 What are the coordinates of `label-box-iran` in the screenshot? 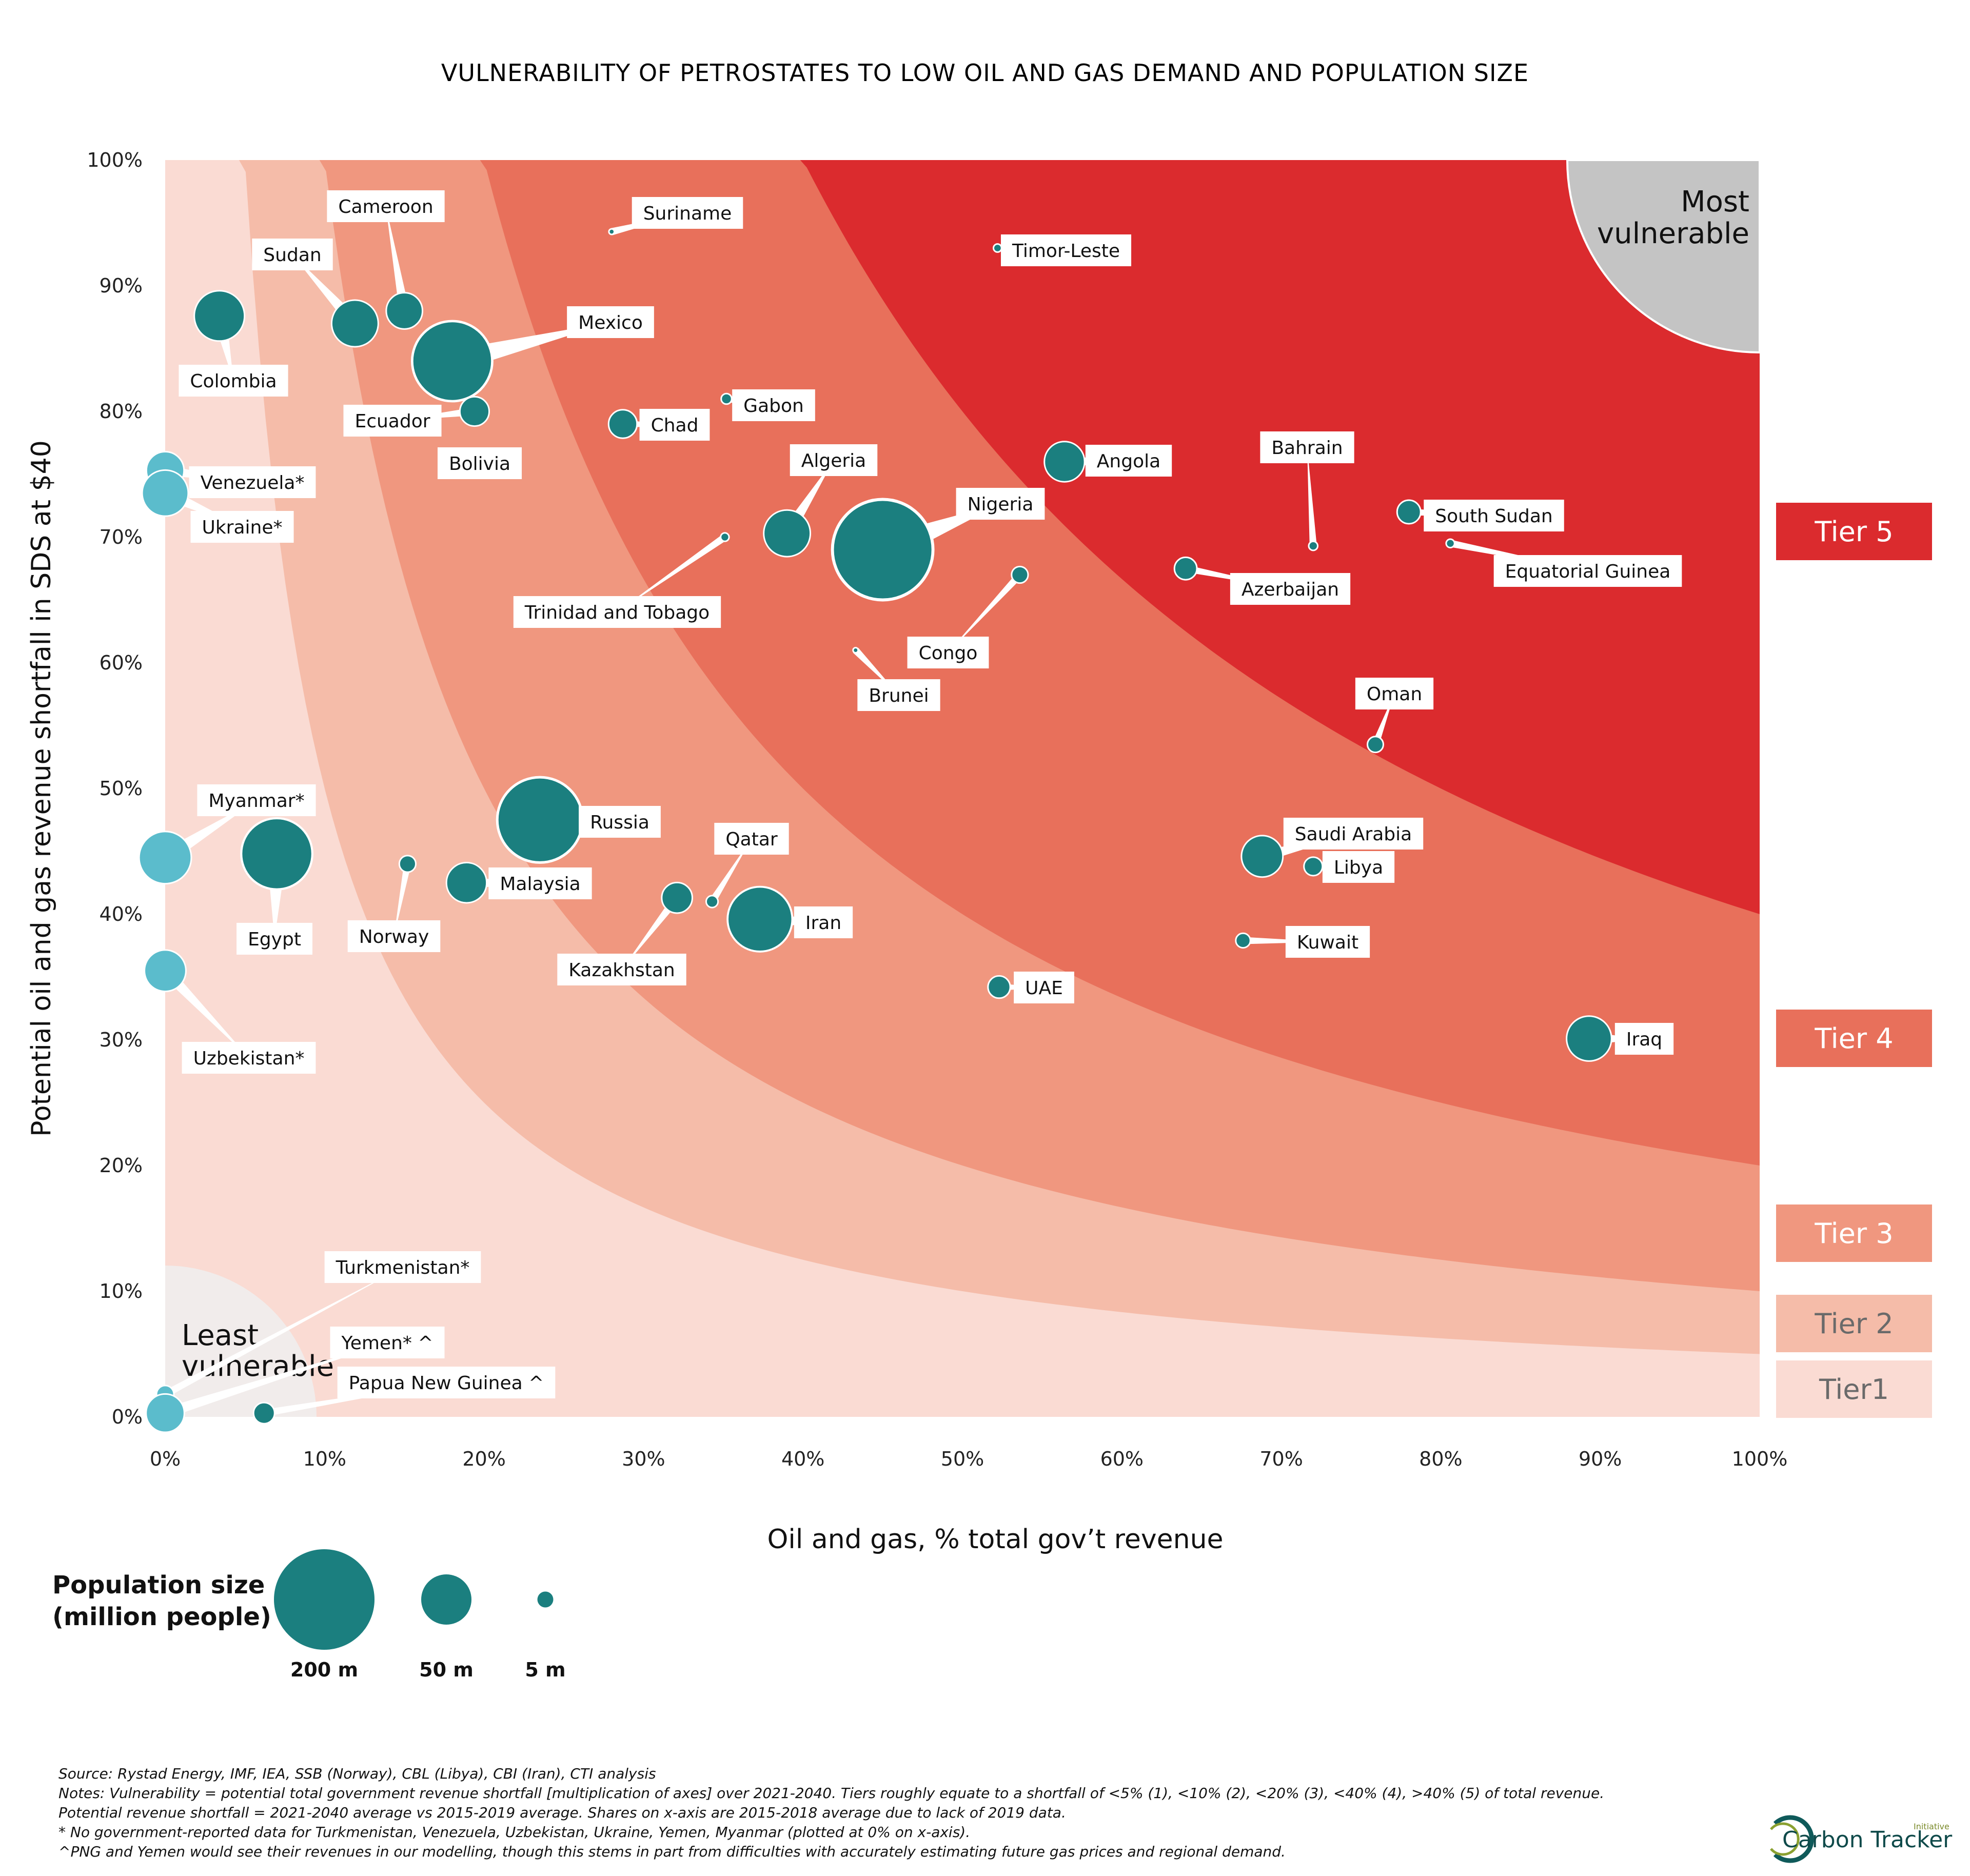 It's located at (824, 922).